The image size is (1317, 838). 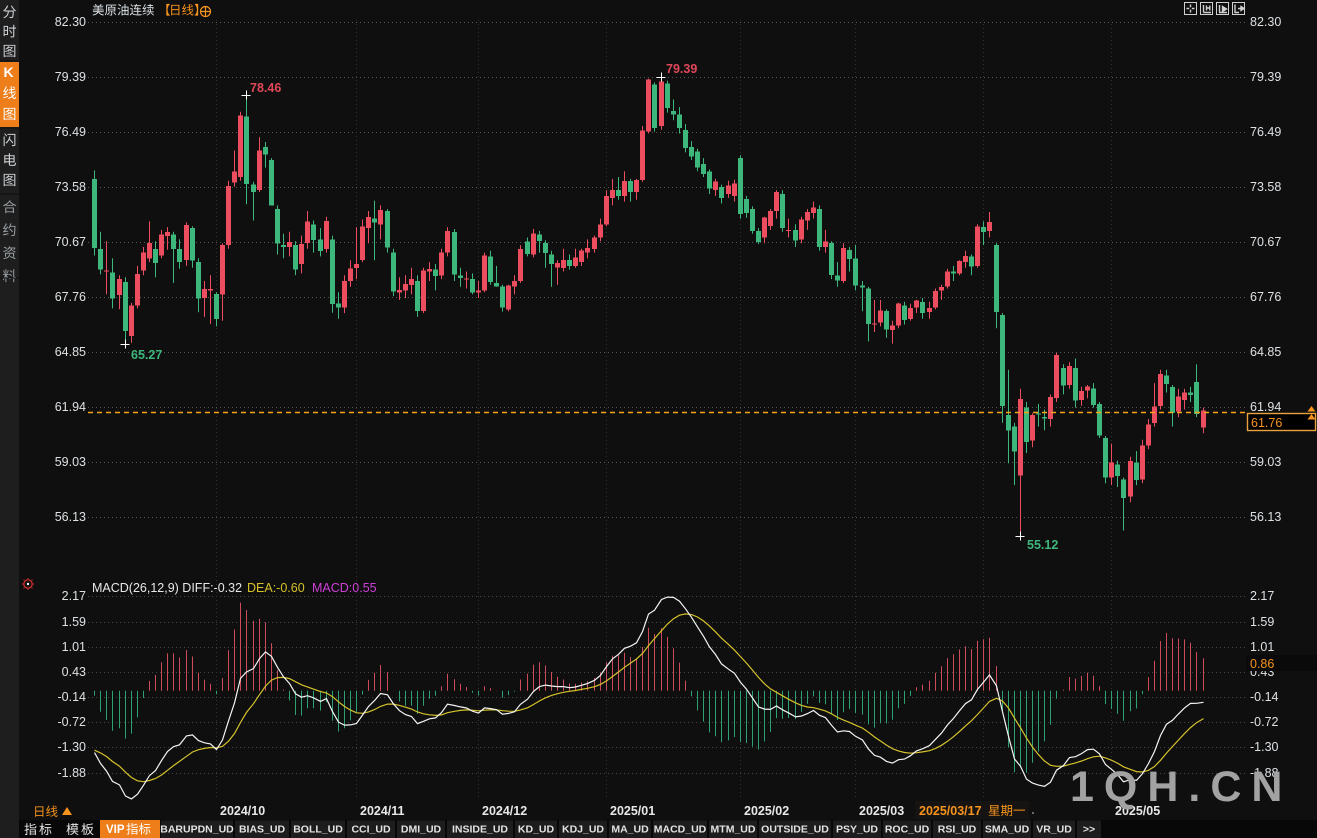 What do you see at coordinates (1137, 811) in the screenshot?
I see `svg-text: 2025/05` at bounding box center [1137, 811].